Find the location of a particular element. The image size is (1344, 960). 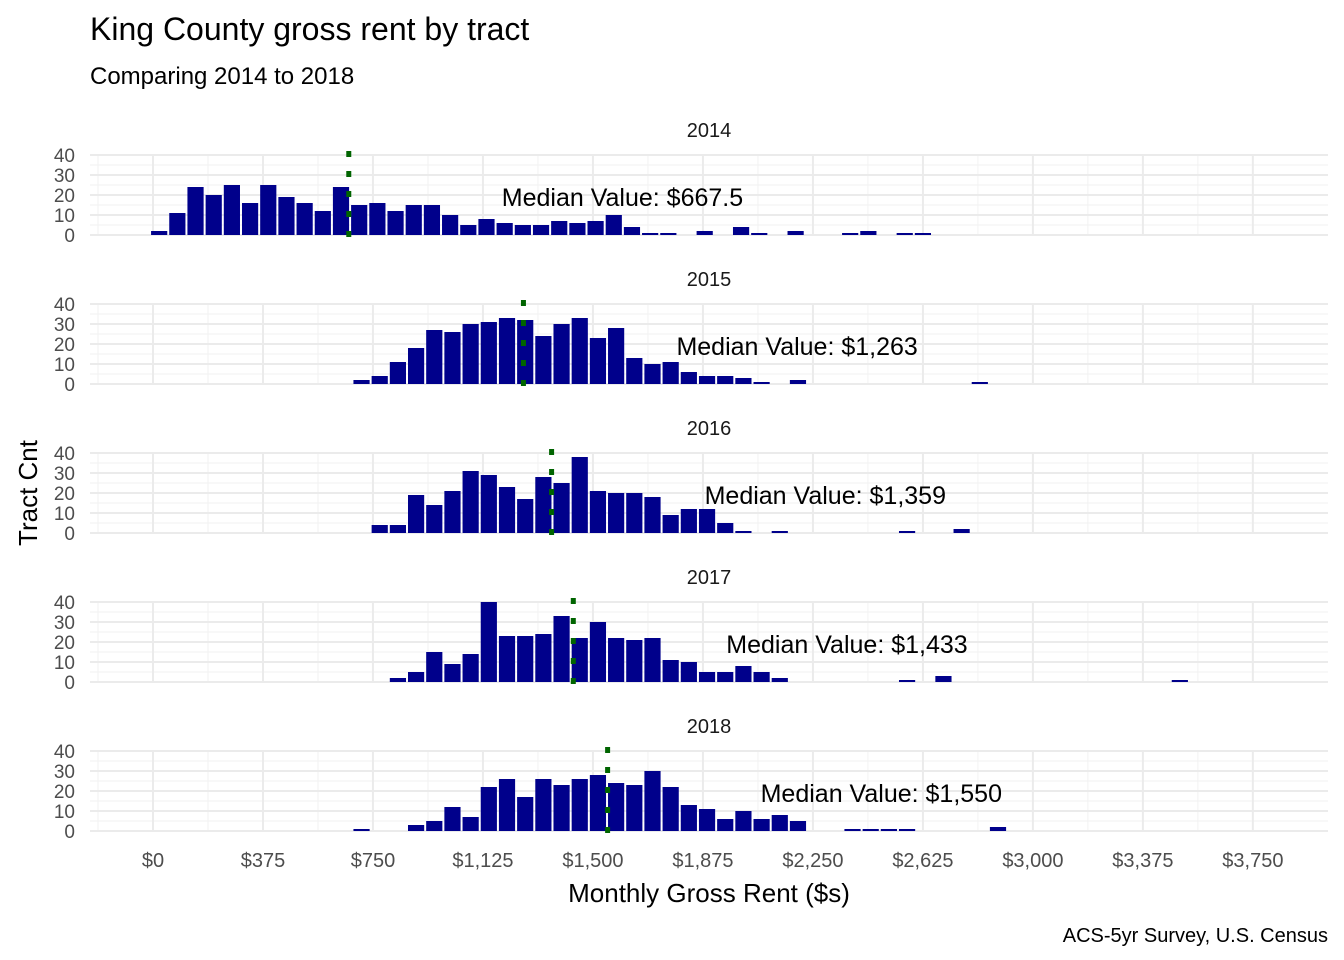

x-tick-label: $750 is located at coordinates (373, 861).